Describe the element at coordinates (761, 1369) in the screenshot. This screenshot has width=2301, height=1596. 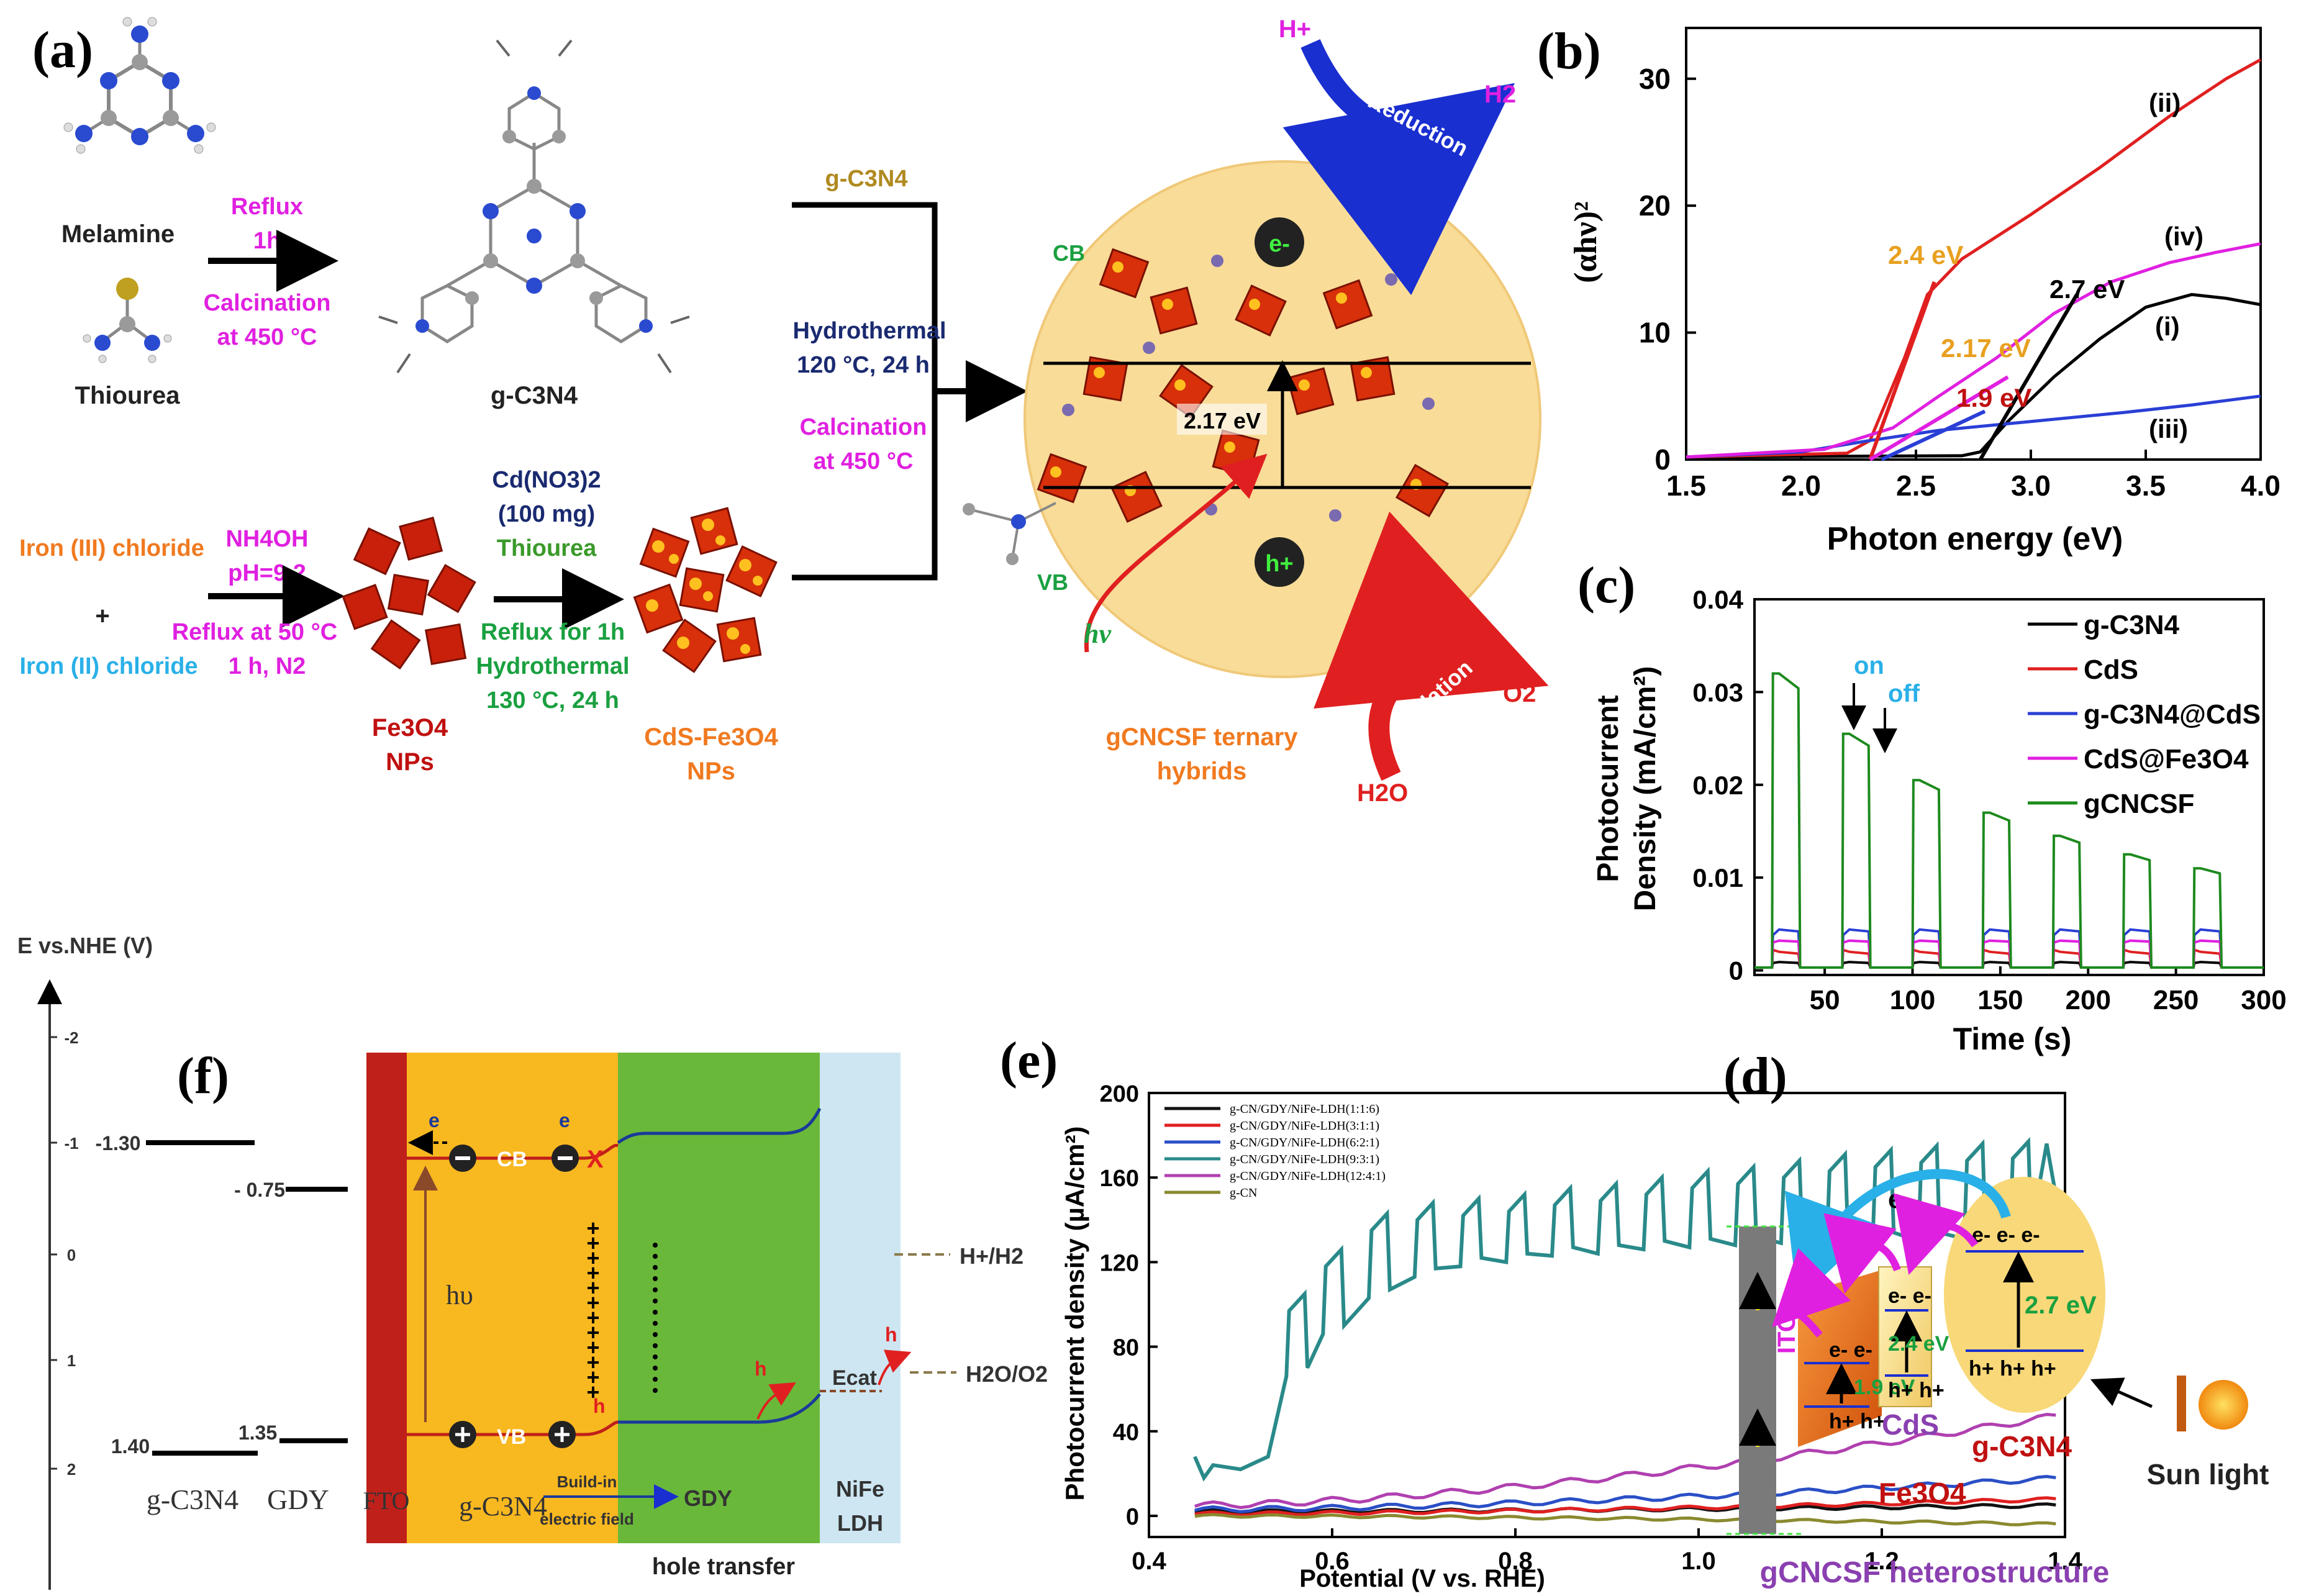
I see `h-label-2: h` at that location.